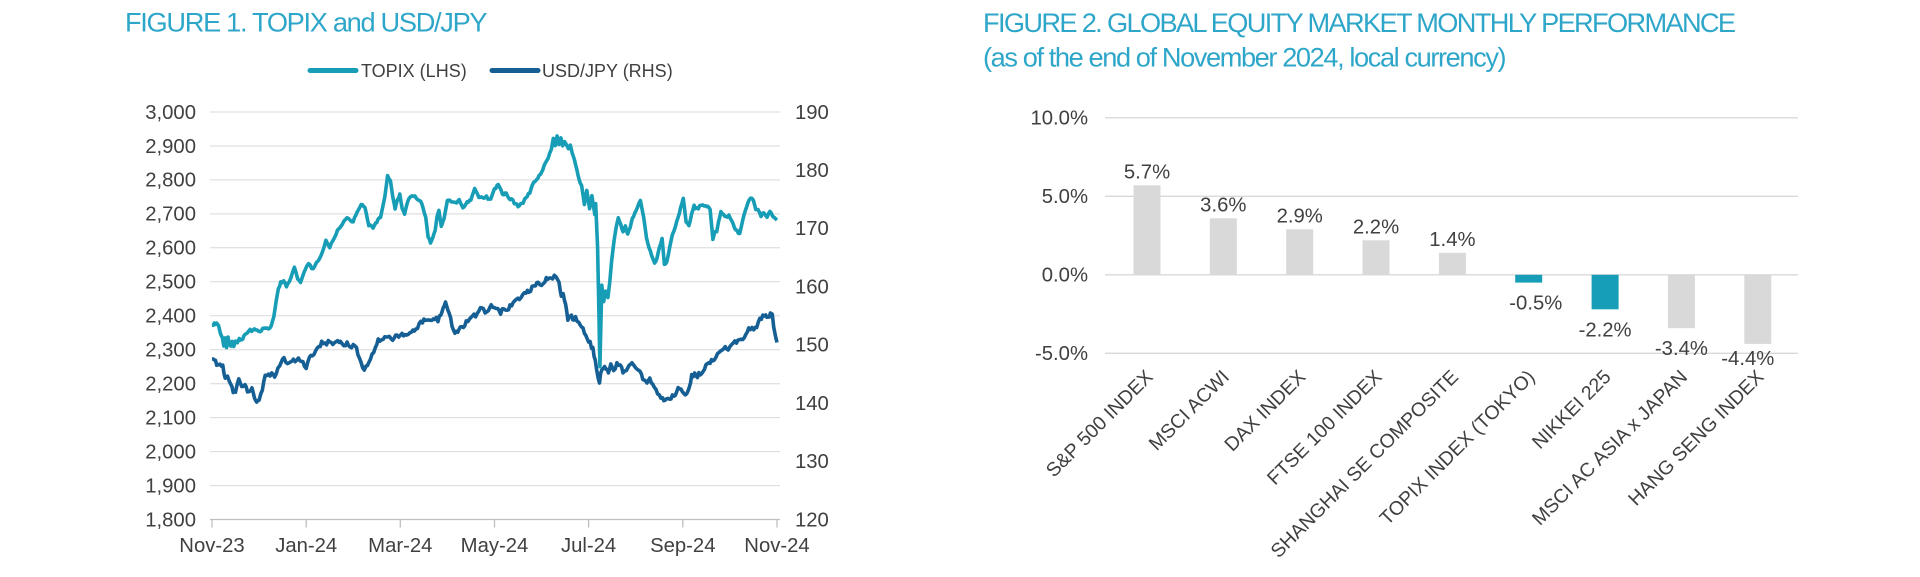  What do you see at coordinates (414, 71) in the screenshot?
I see `svg-text: TOPIX (LHS)` at bounding box center [414, 71].